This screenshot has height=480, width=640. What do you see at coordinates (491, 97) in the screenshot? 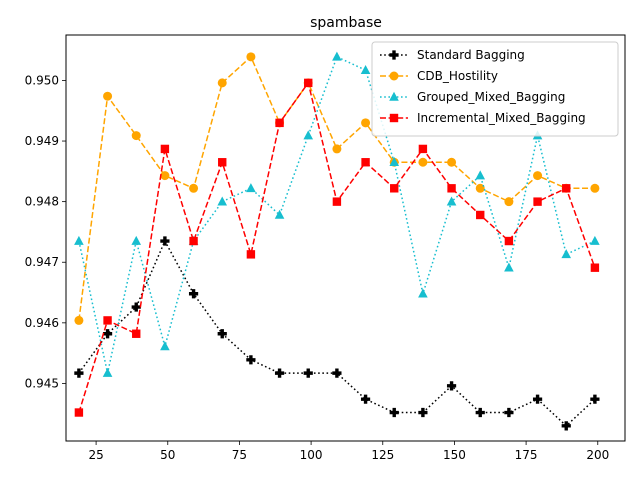
I see `legend-label: Grouped_Mixed_Bagging` at bounding box center [491, 97].